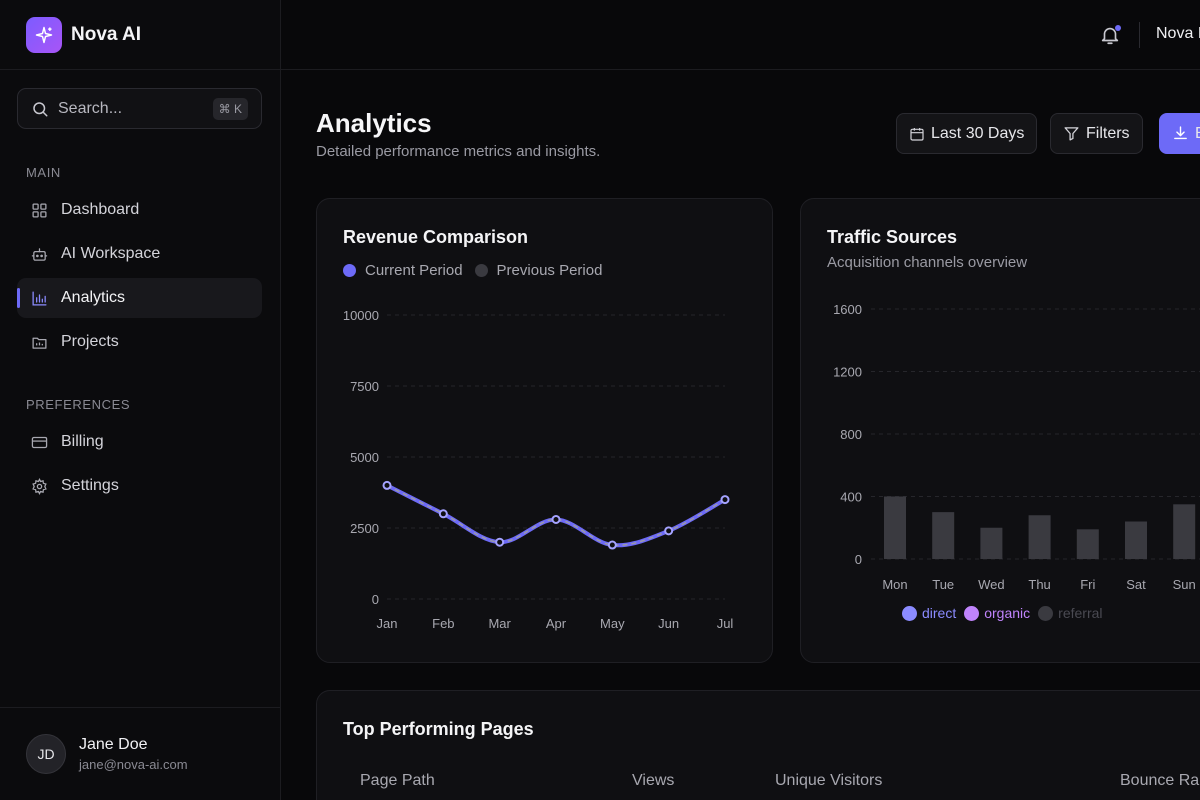 The height and width of the screenshot is (800, 1200). What do you see at coordinates (1139, 35) in the screenshot?
I see `topbar-divider` at bounding box center [1139, 35].